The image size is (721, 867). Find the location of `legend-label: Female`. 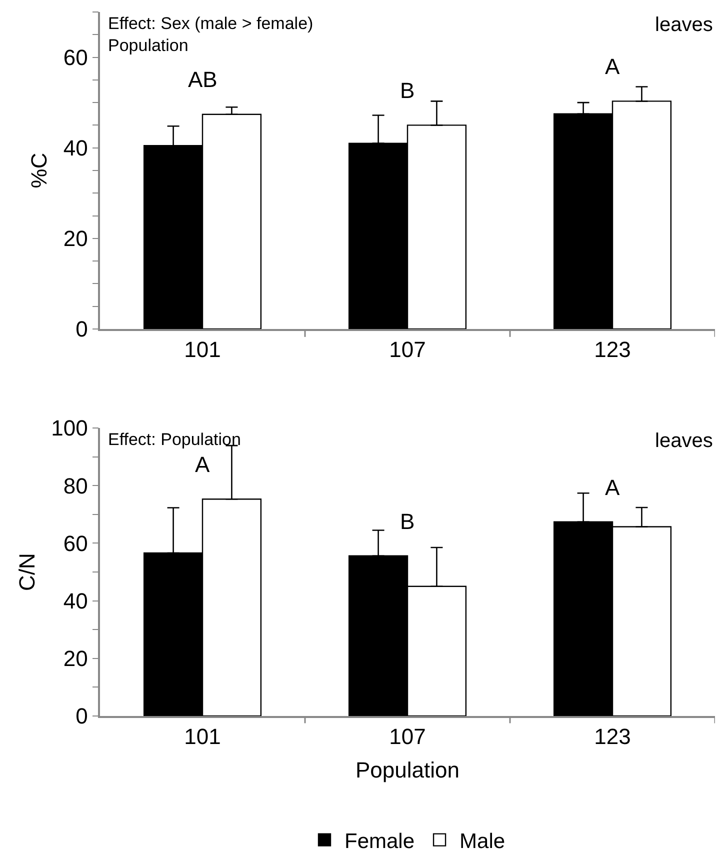

legend-label: Female is located at coordinates (379, 842).